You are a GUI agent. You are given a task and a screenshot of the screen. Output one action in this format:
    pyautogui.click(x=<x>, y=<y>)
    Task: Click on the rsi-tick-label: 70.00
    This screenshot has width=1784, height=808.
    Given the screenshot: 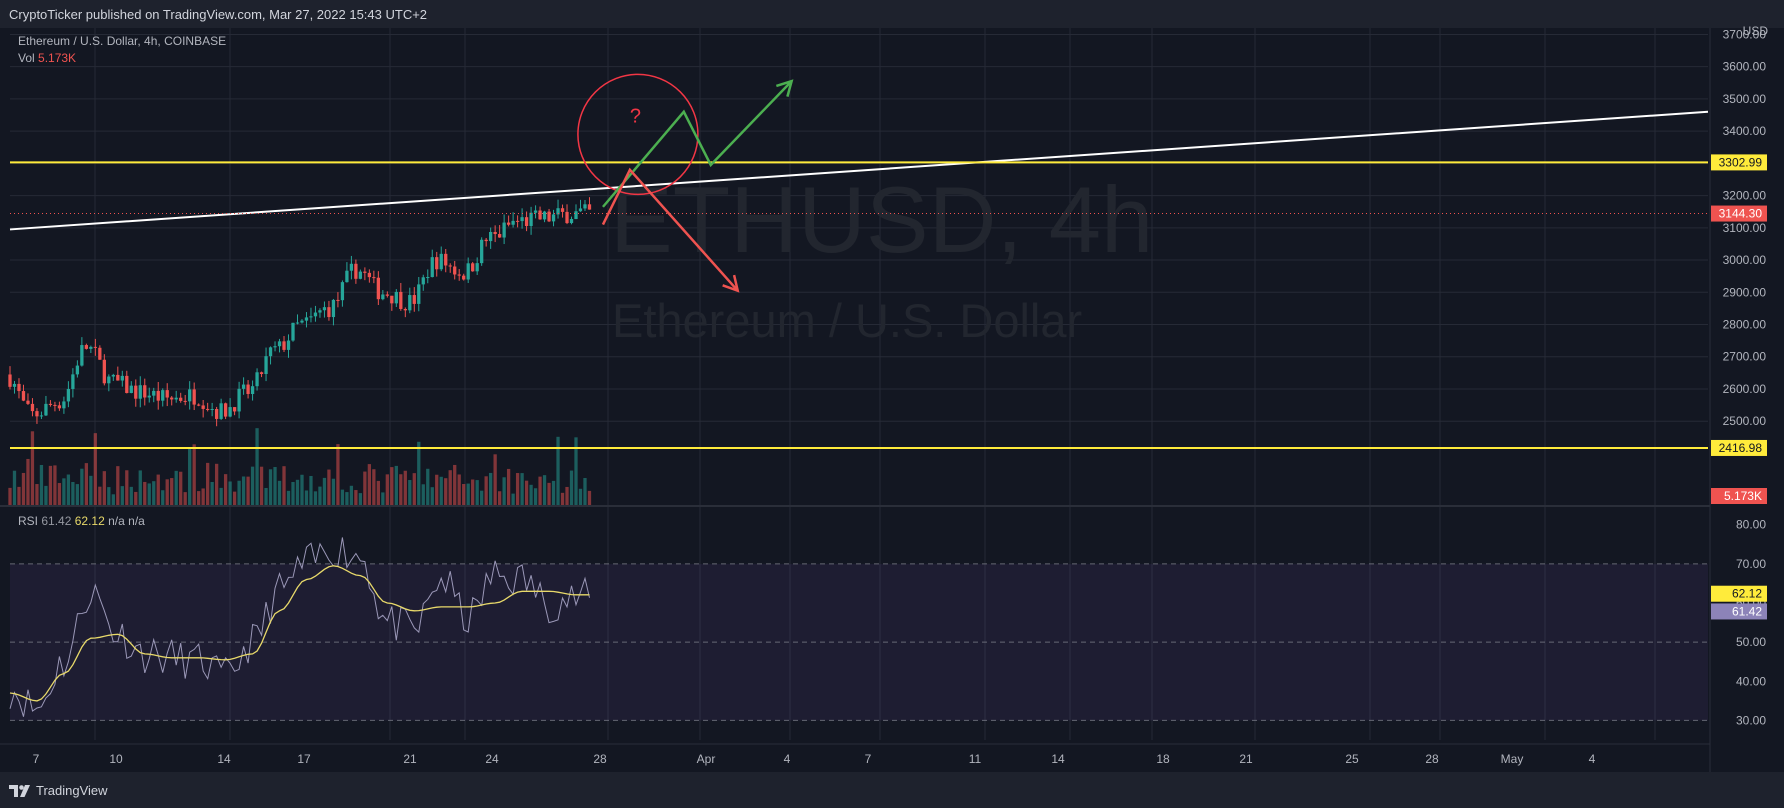 What is the action you would take?
    pyautogui.click(x=1751, y=564)
    